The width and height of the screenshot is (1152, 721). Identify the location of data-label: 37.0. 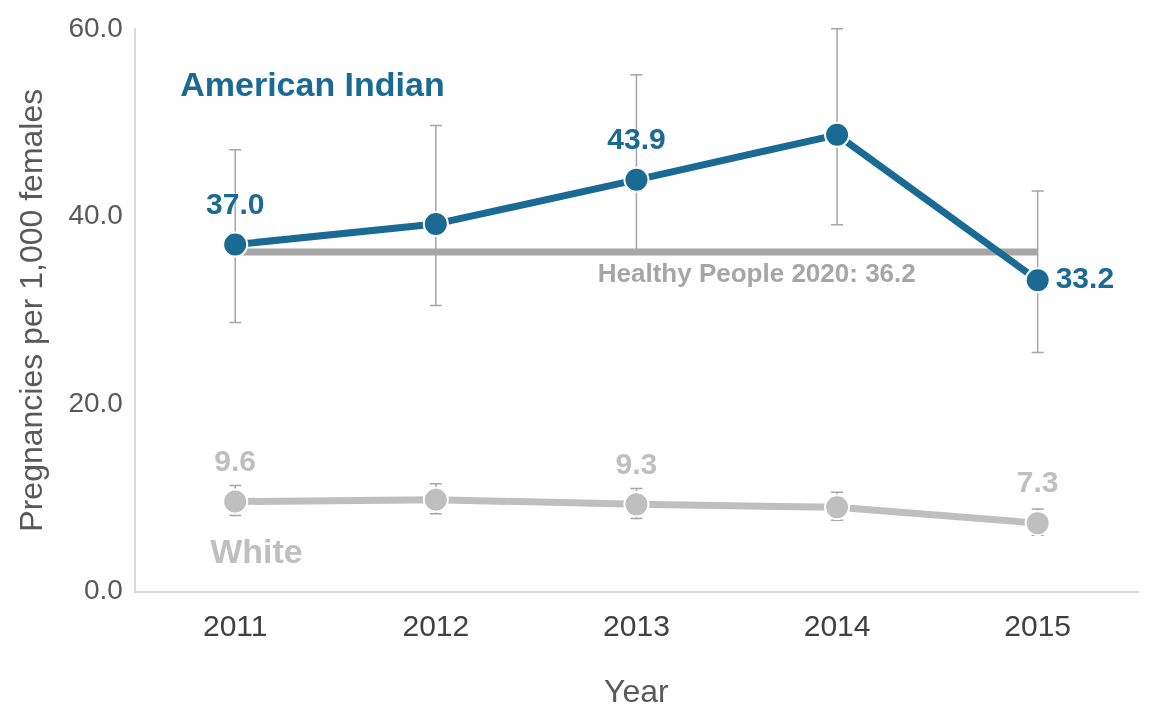
(235, 203).